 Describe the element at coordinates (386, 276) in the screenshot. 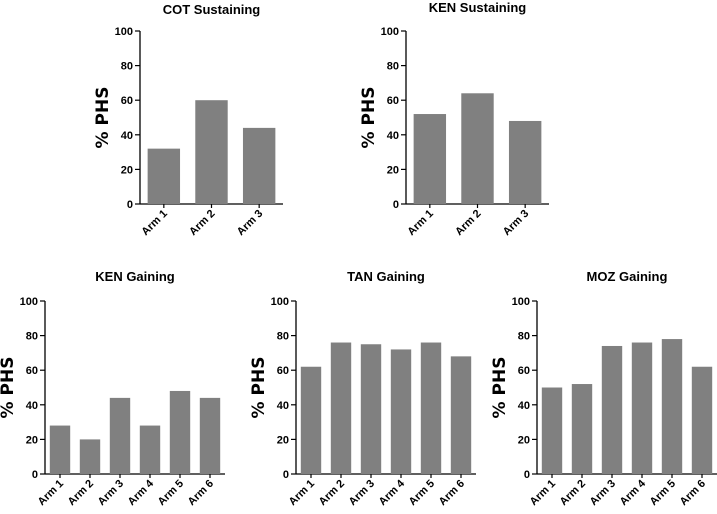

I see `chart-title: TAN Gaining` at that location.